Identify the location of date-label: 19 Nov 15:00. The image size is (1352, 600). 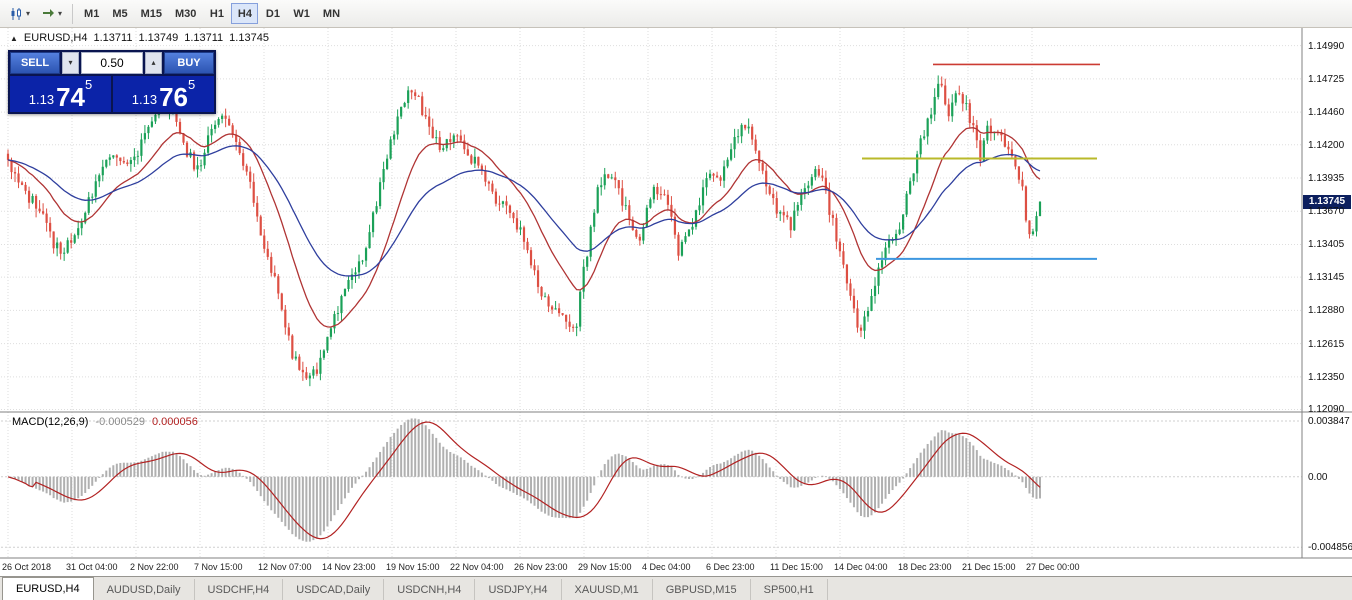
(413, 567).